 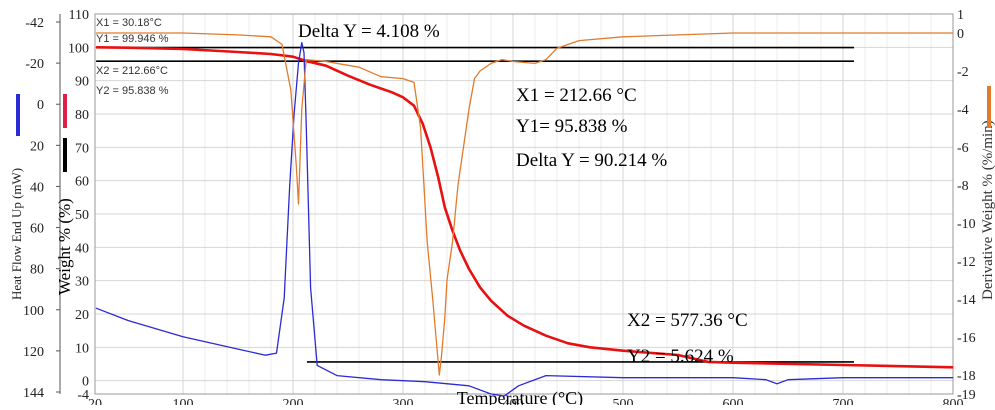 What do you see at coordinates (966, 395) in the screenshot?
I see `derivative-tick-label: -19` at bounding box center [966, 395].